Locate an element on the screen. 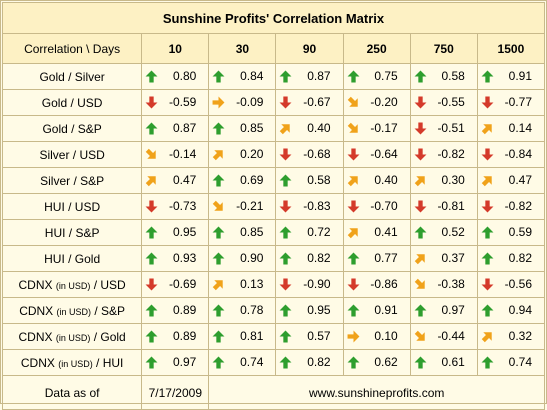 This screenshot has width=547, height=410. correlation-value: -0.17 is located at coordinates (384, 128).